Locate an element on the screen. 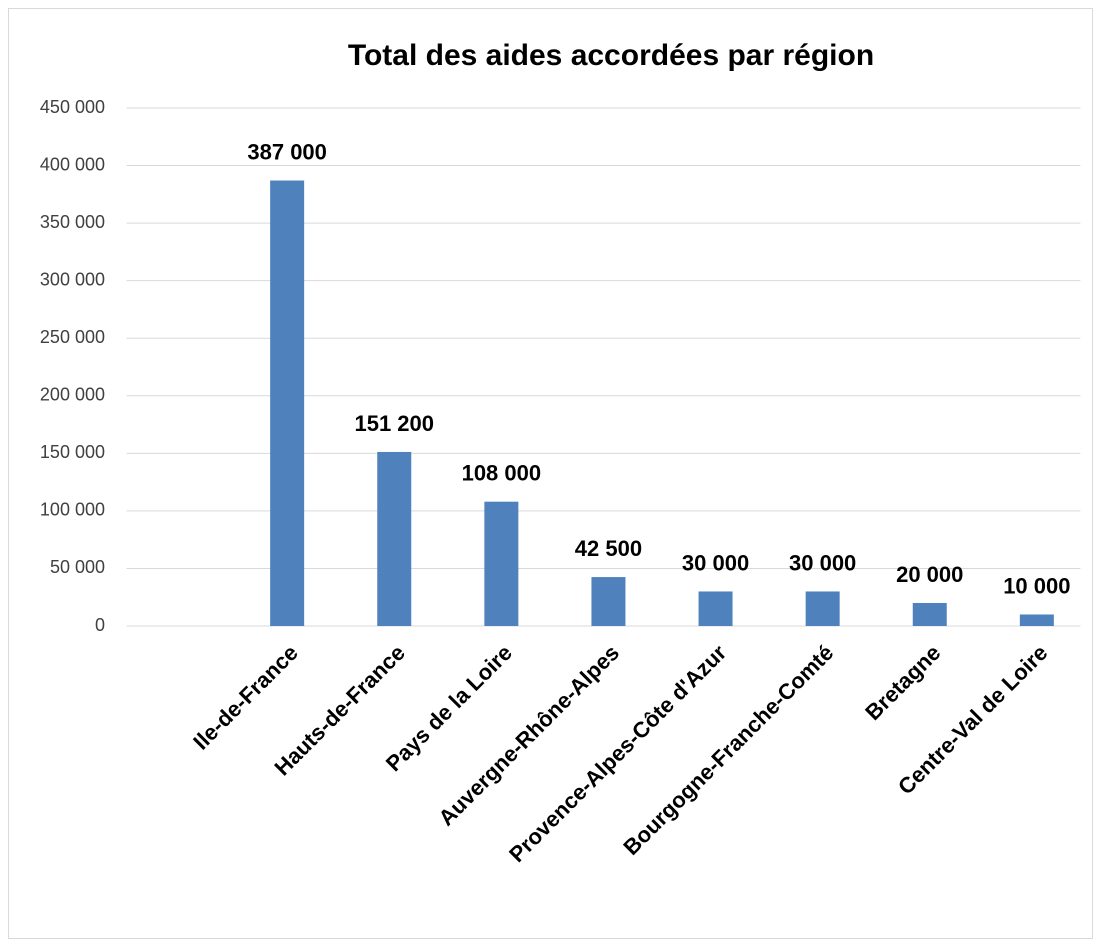 This screenshot has height=947, width=1101. chart-title: Total des aides accordées par région is located at coordinates (611, 55).